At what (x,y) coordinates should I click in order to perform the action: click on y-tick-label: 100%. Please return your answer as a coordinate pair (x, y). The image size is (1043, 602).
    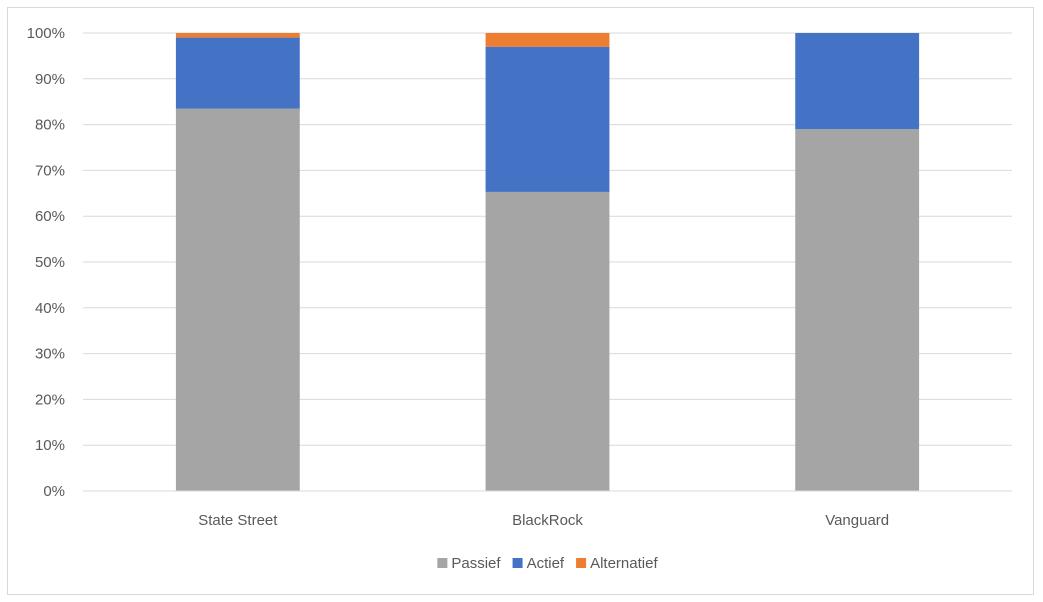
    Looking at the image, I should click on (46, 33).